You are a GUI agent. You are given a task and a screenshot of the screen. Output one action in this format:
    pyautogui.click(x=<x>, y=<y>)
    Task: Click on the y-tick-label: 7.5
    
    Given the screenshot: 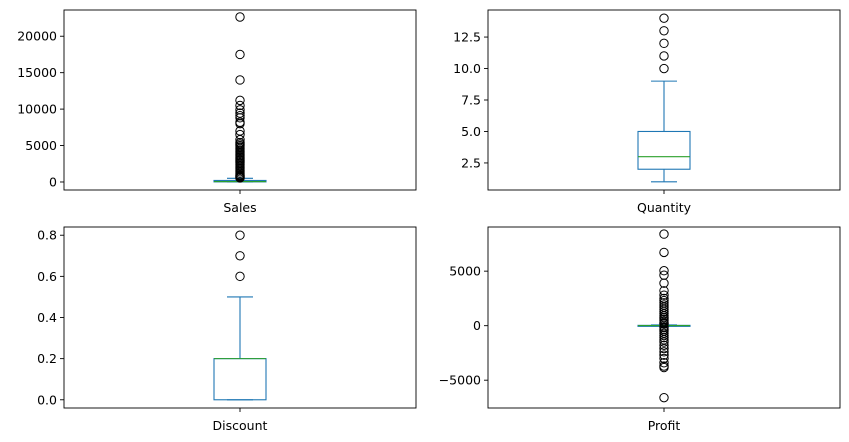 What is the action you would take?
    pyautogui.click(x=471, y=100)
    